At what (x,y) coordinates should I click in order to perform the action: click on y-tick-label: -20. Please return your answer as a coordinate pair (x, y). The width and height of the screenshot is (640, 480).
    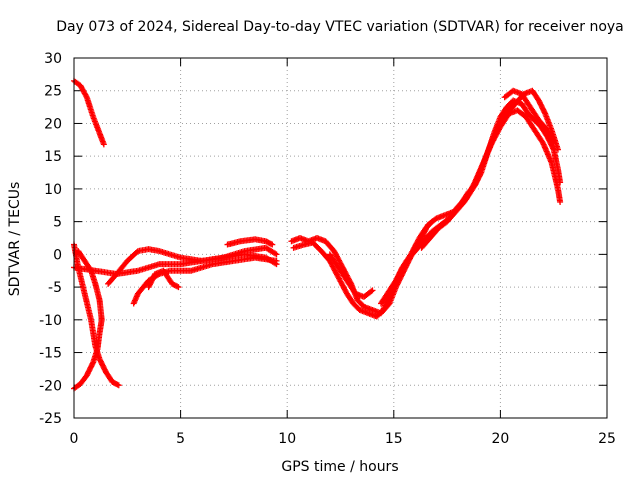
    Looking at the image, I should click on (50, 386).